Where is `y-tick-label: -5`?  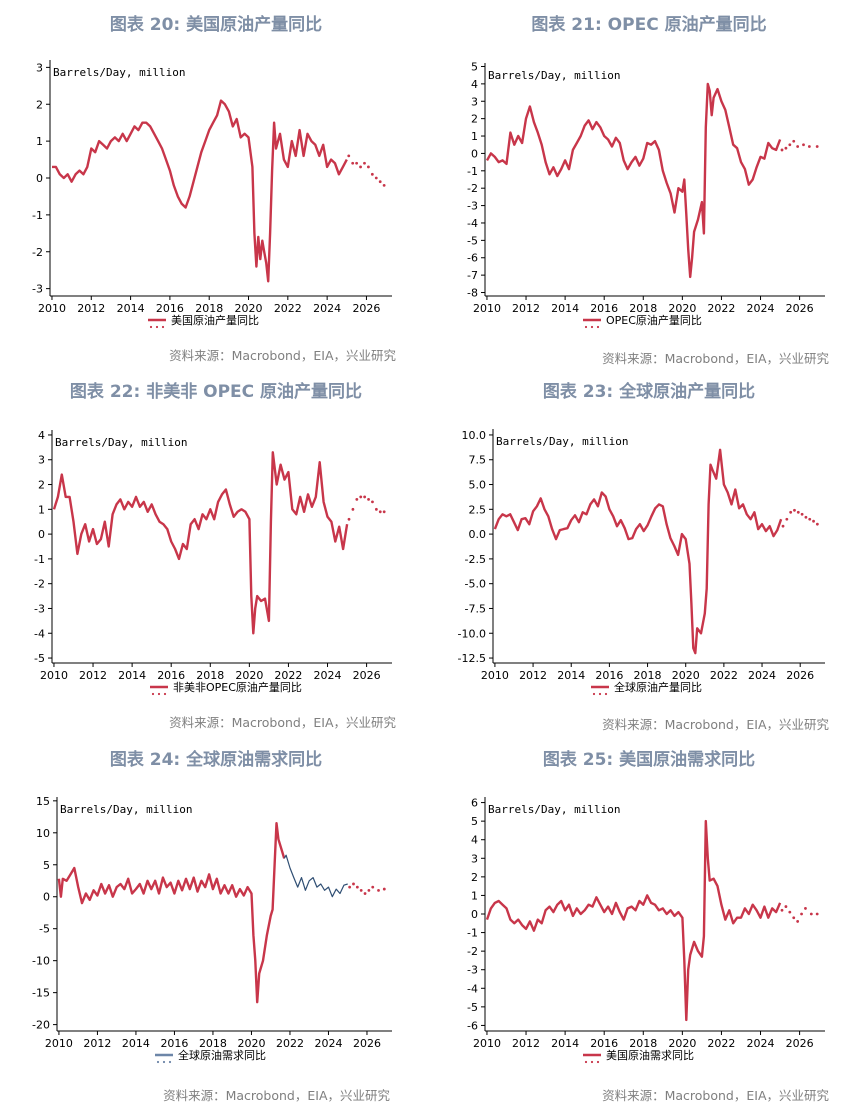
y-tick-label: -5 is located at coordinates (39, 658).